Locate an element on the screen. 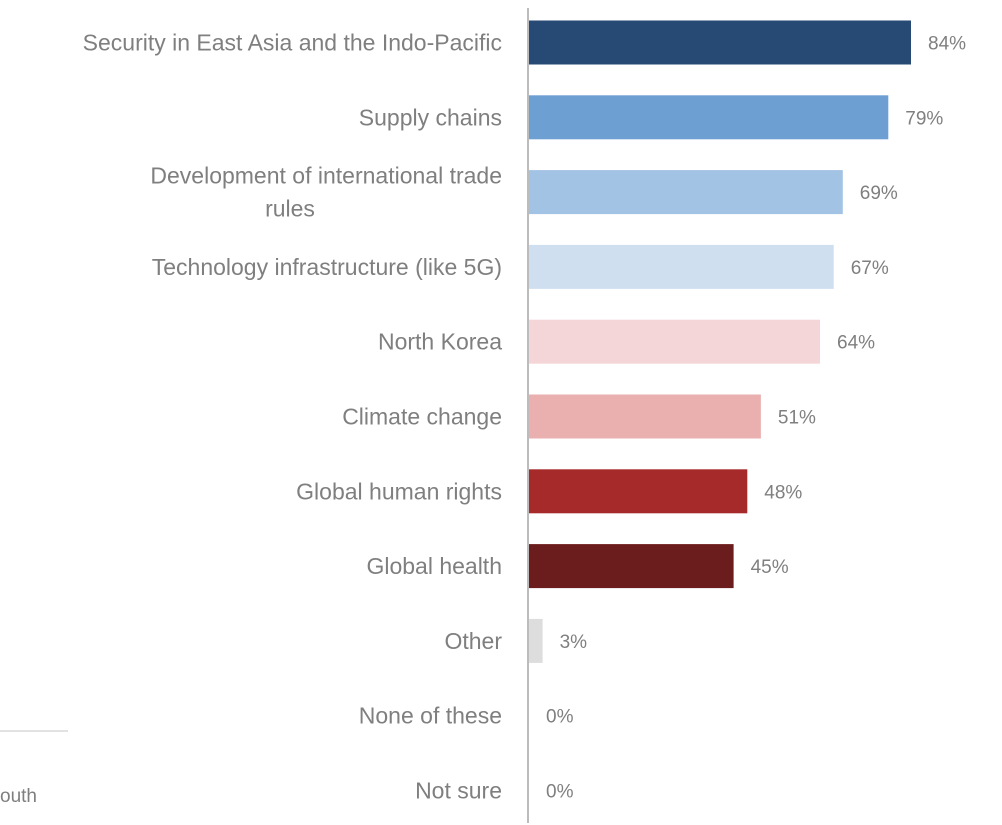  data-label: 64% is located at coordinates (856, 343).